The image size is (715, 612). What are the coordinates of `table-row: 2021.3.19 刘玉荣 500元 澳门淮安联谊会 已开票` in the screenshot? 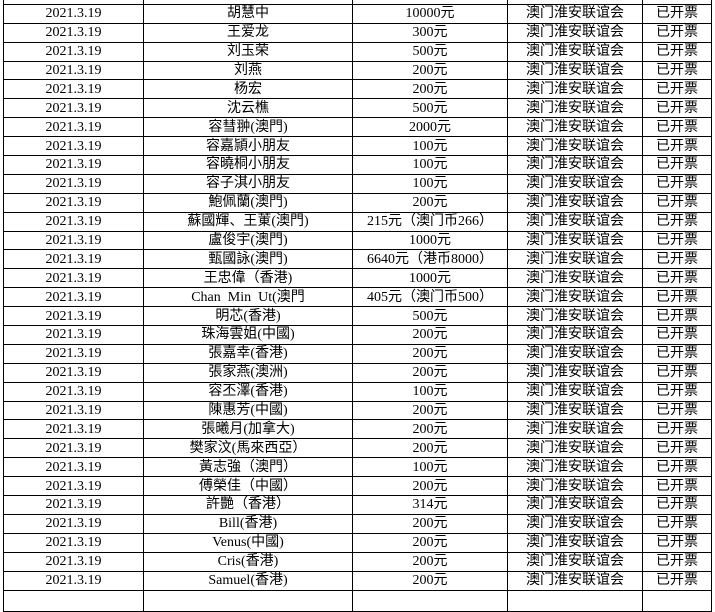 It's located at (357, 51).